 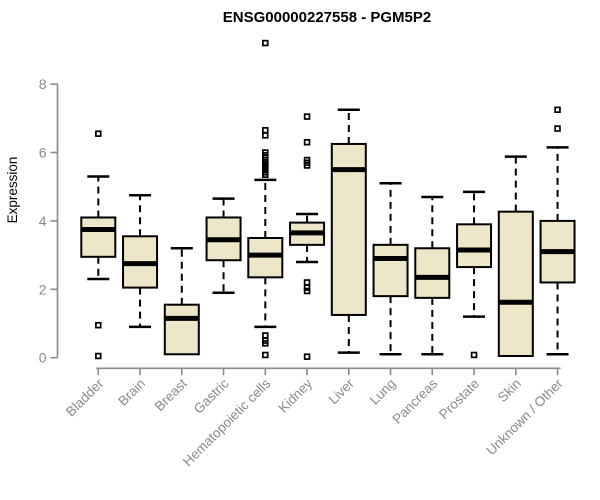 I want to click on y-axis: 0 2 4 6 8, so click(x=49, y=221).